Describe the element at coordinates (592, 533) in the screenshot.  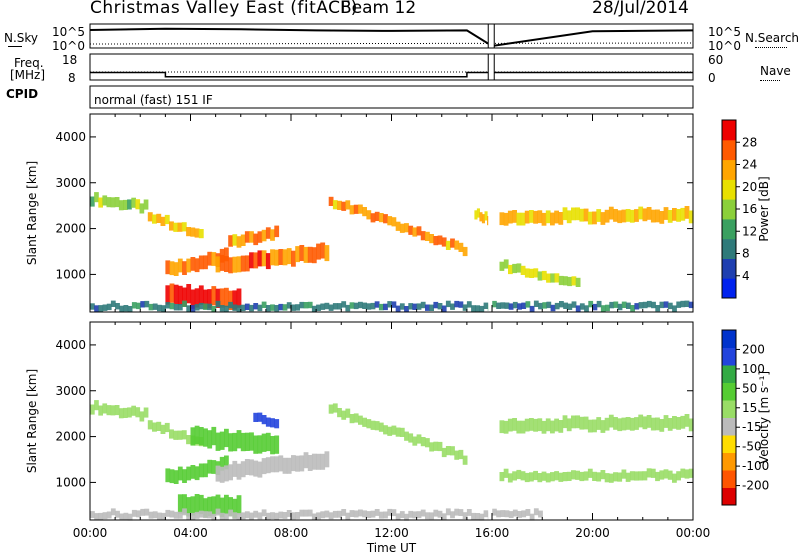
I see `xtick-label: 20:00` at that location.